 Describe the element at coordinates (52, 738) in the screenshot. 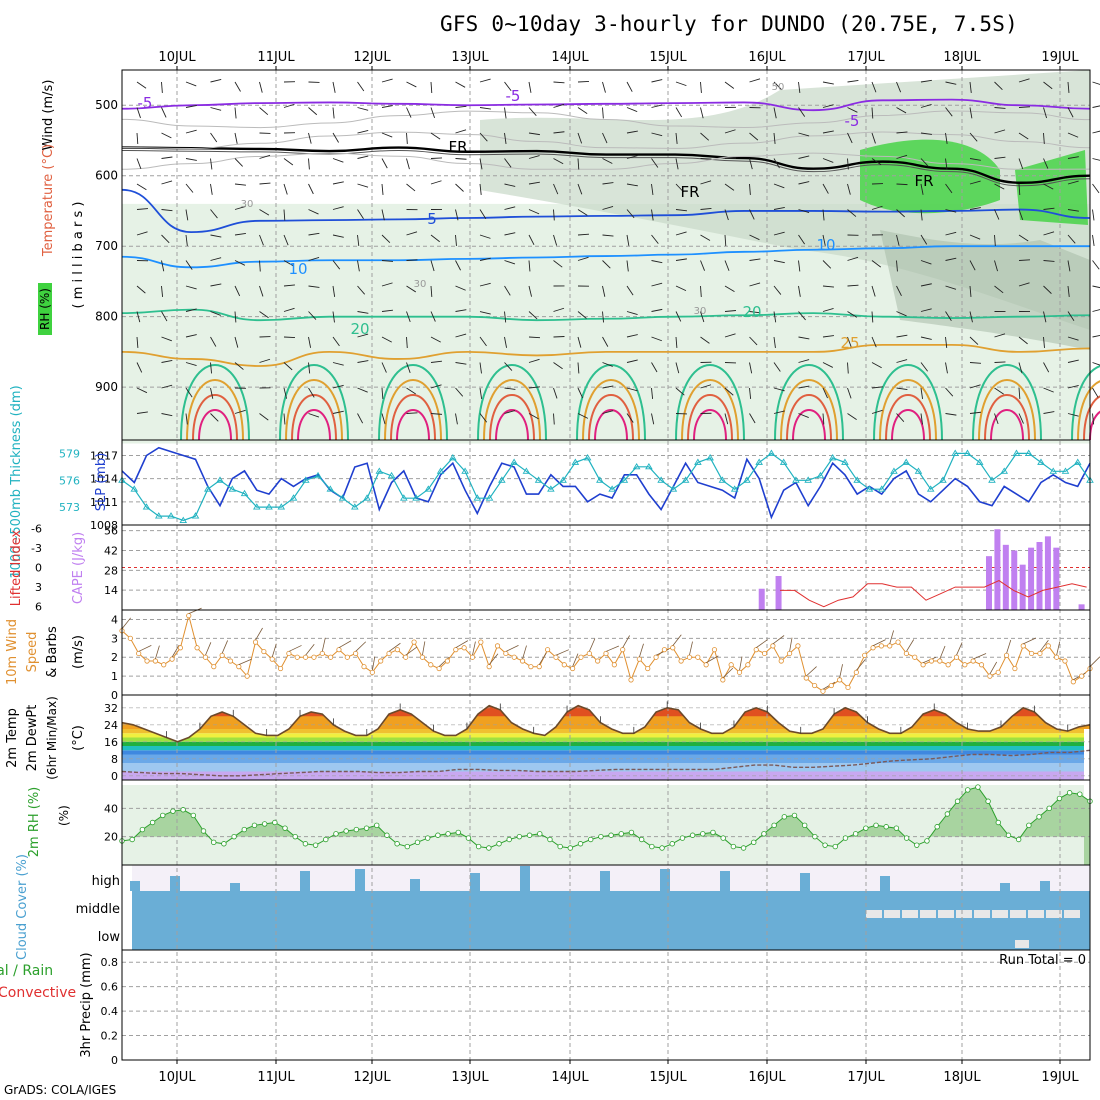

I see `temp-axis-title-c: (6hr Min/Max)` at that location.